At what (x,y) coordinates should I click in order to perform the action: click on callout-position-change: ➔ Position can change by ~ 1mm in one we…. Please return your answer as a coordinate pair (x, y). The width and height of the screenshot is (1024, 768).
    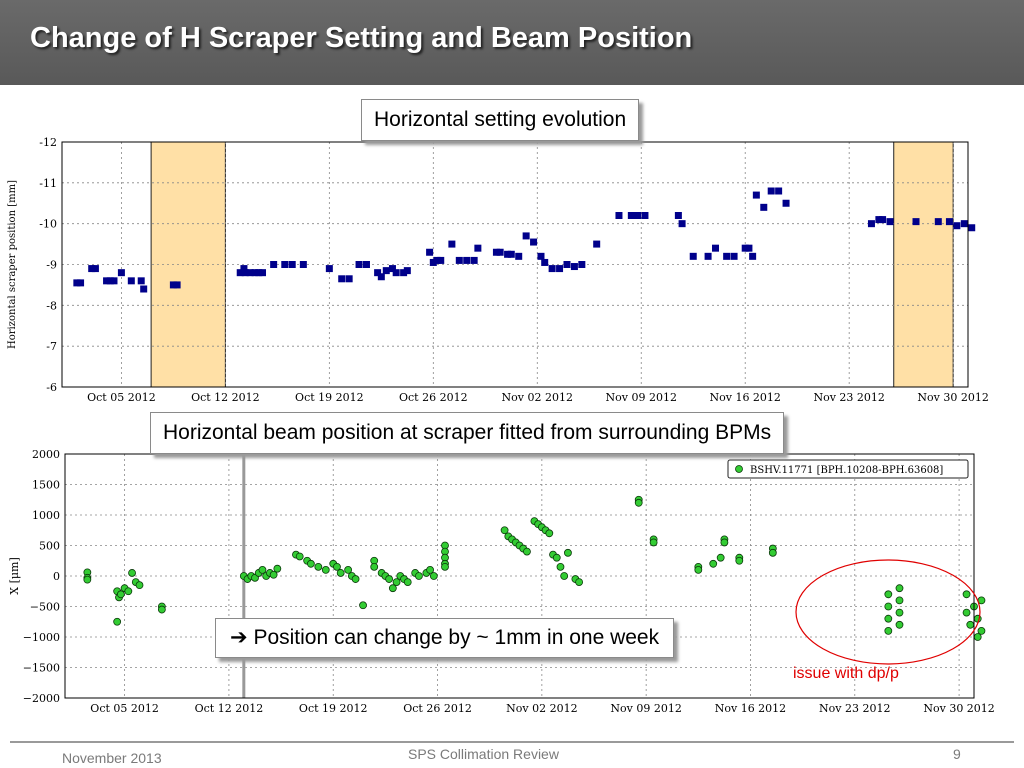
    Looking at the image, I should click on (445, 638).